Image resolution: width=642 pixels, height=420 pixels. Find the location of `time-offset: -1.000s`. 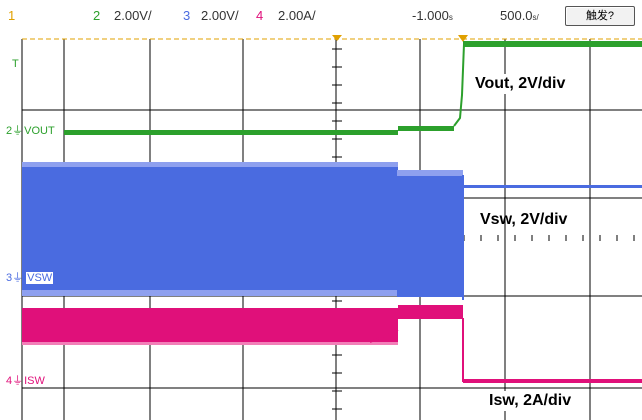

time-offset: -1.000s is located at coordinates (432, 15).